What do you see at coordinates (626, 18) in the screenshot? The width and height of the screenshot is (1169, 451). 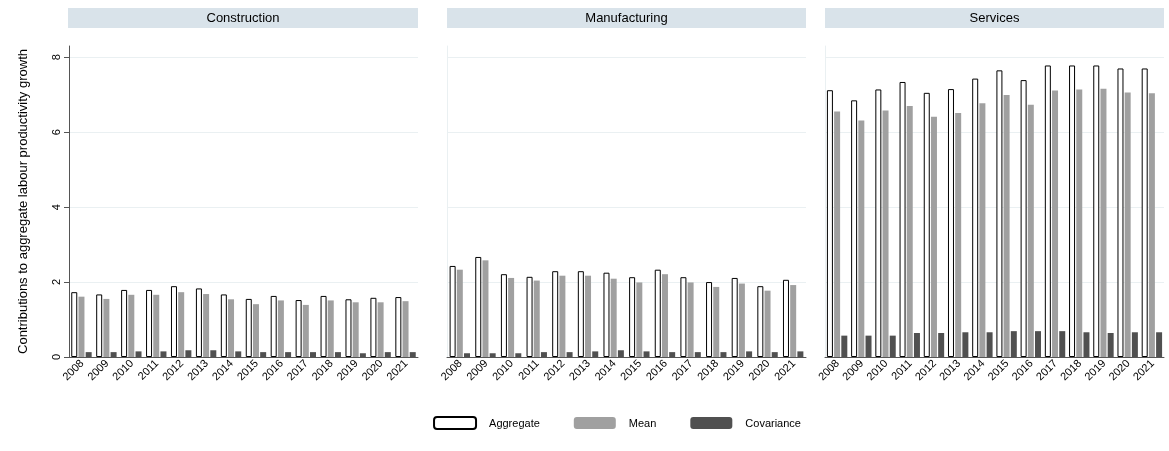 I see `chart-title: Manufacturing` at bounding box center [626, 18].